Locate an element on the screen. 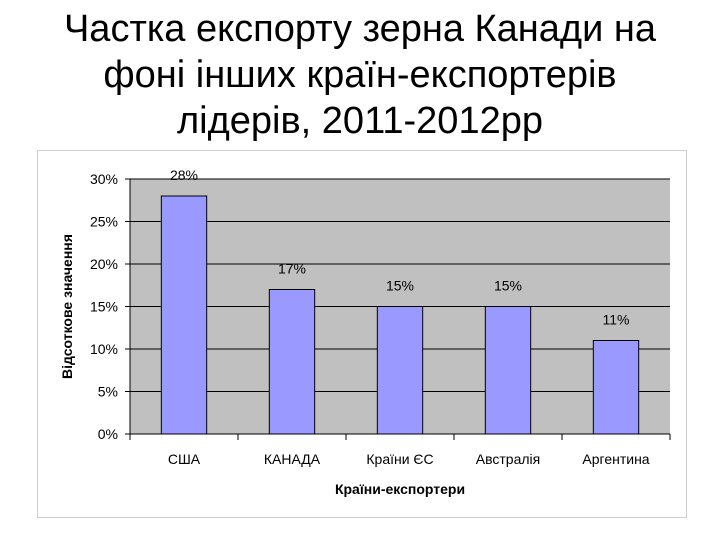  y-tick-label: 15% is located at coordinates (104, 307).